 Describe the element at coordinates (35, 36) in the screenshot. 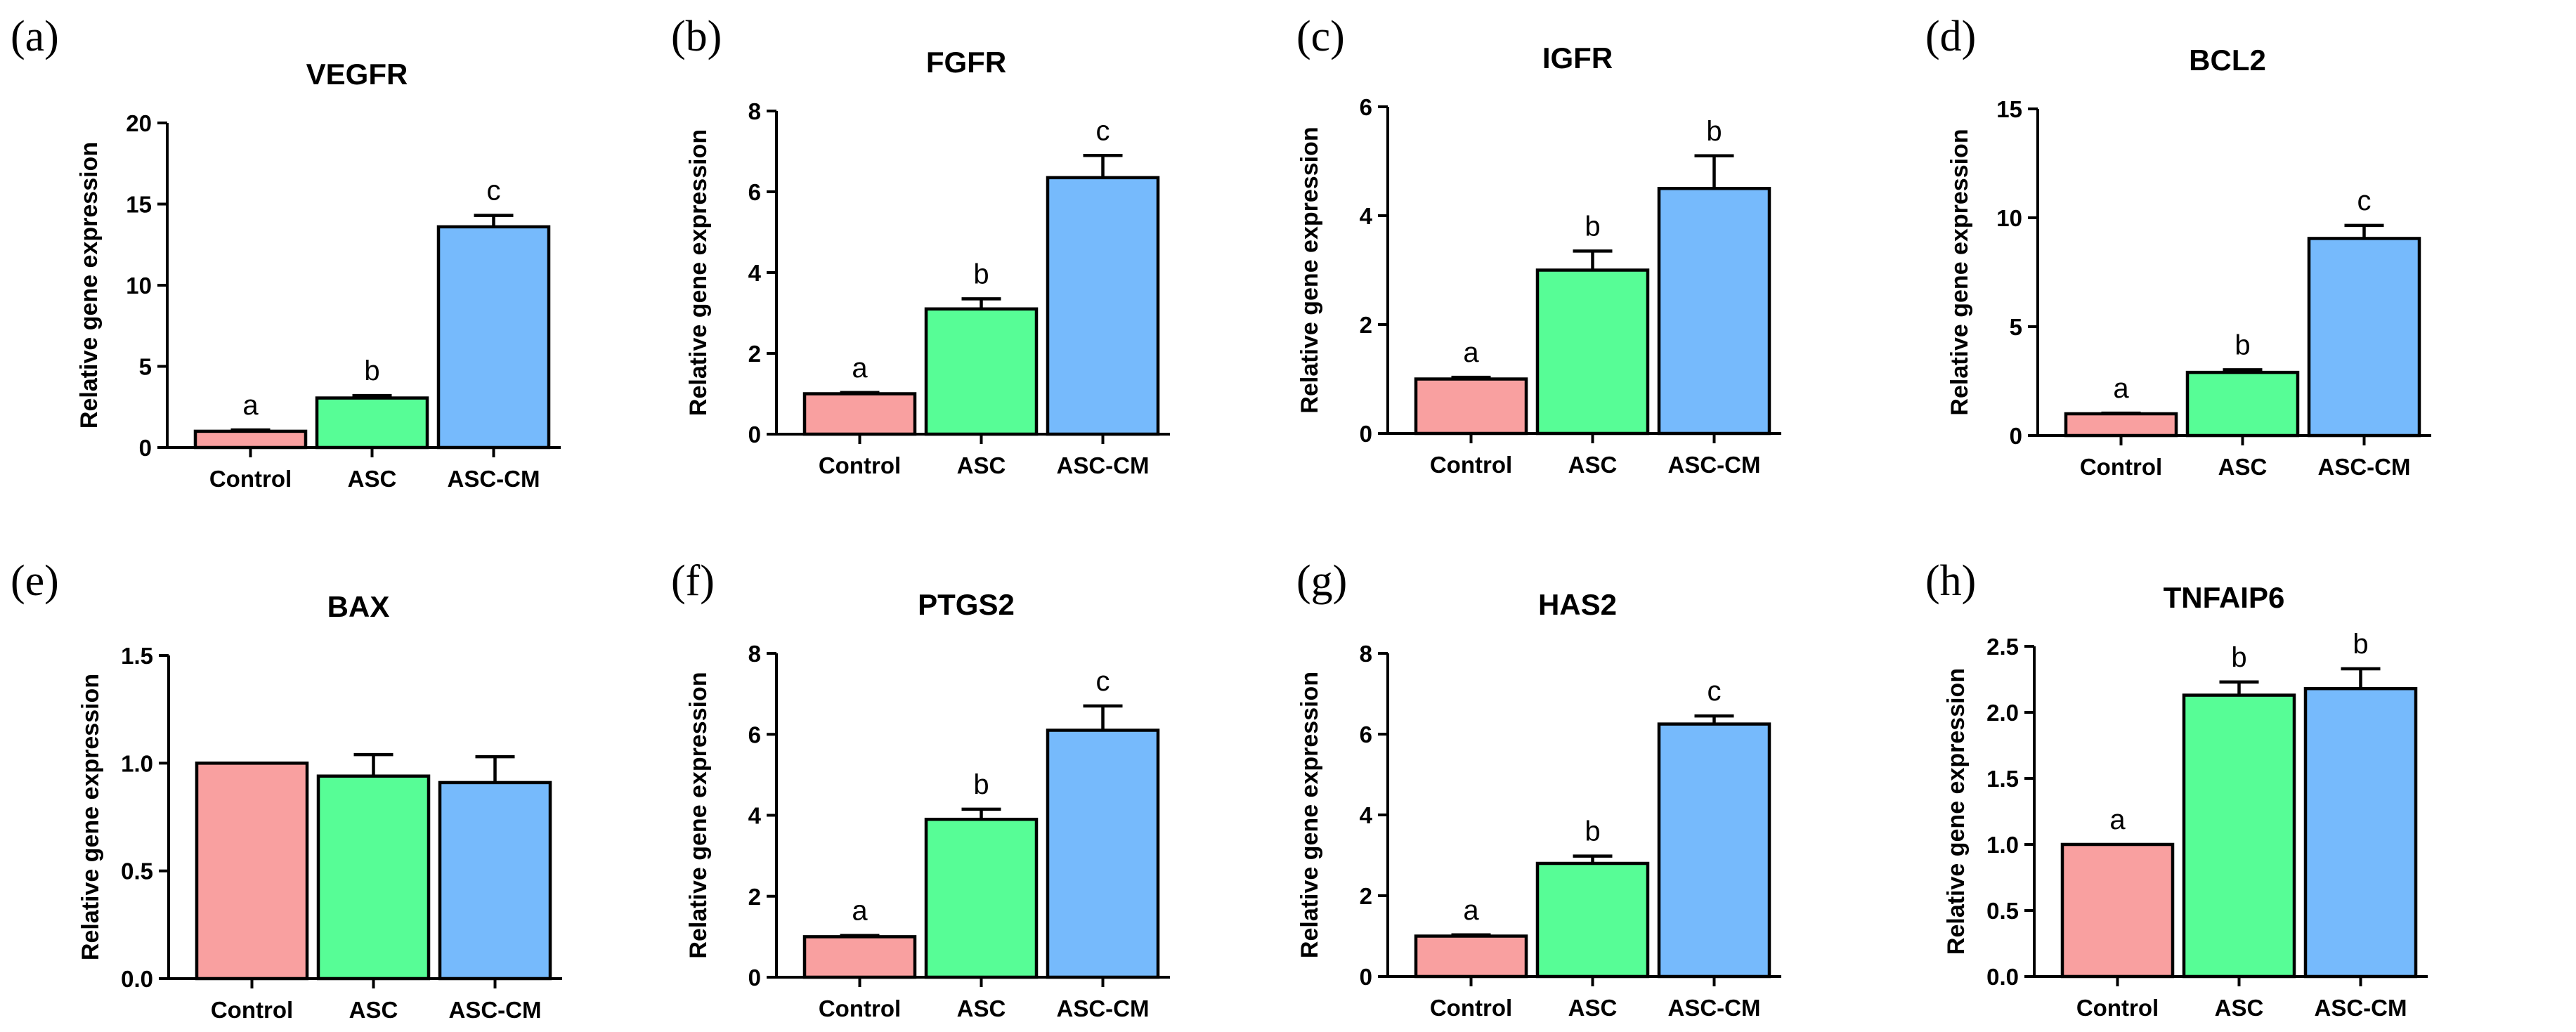

I see `panel-letter: (a)` at that location.